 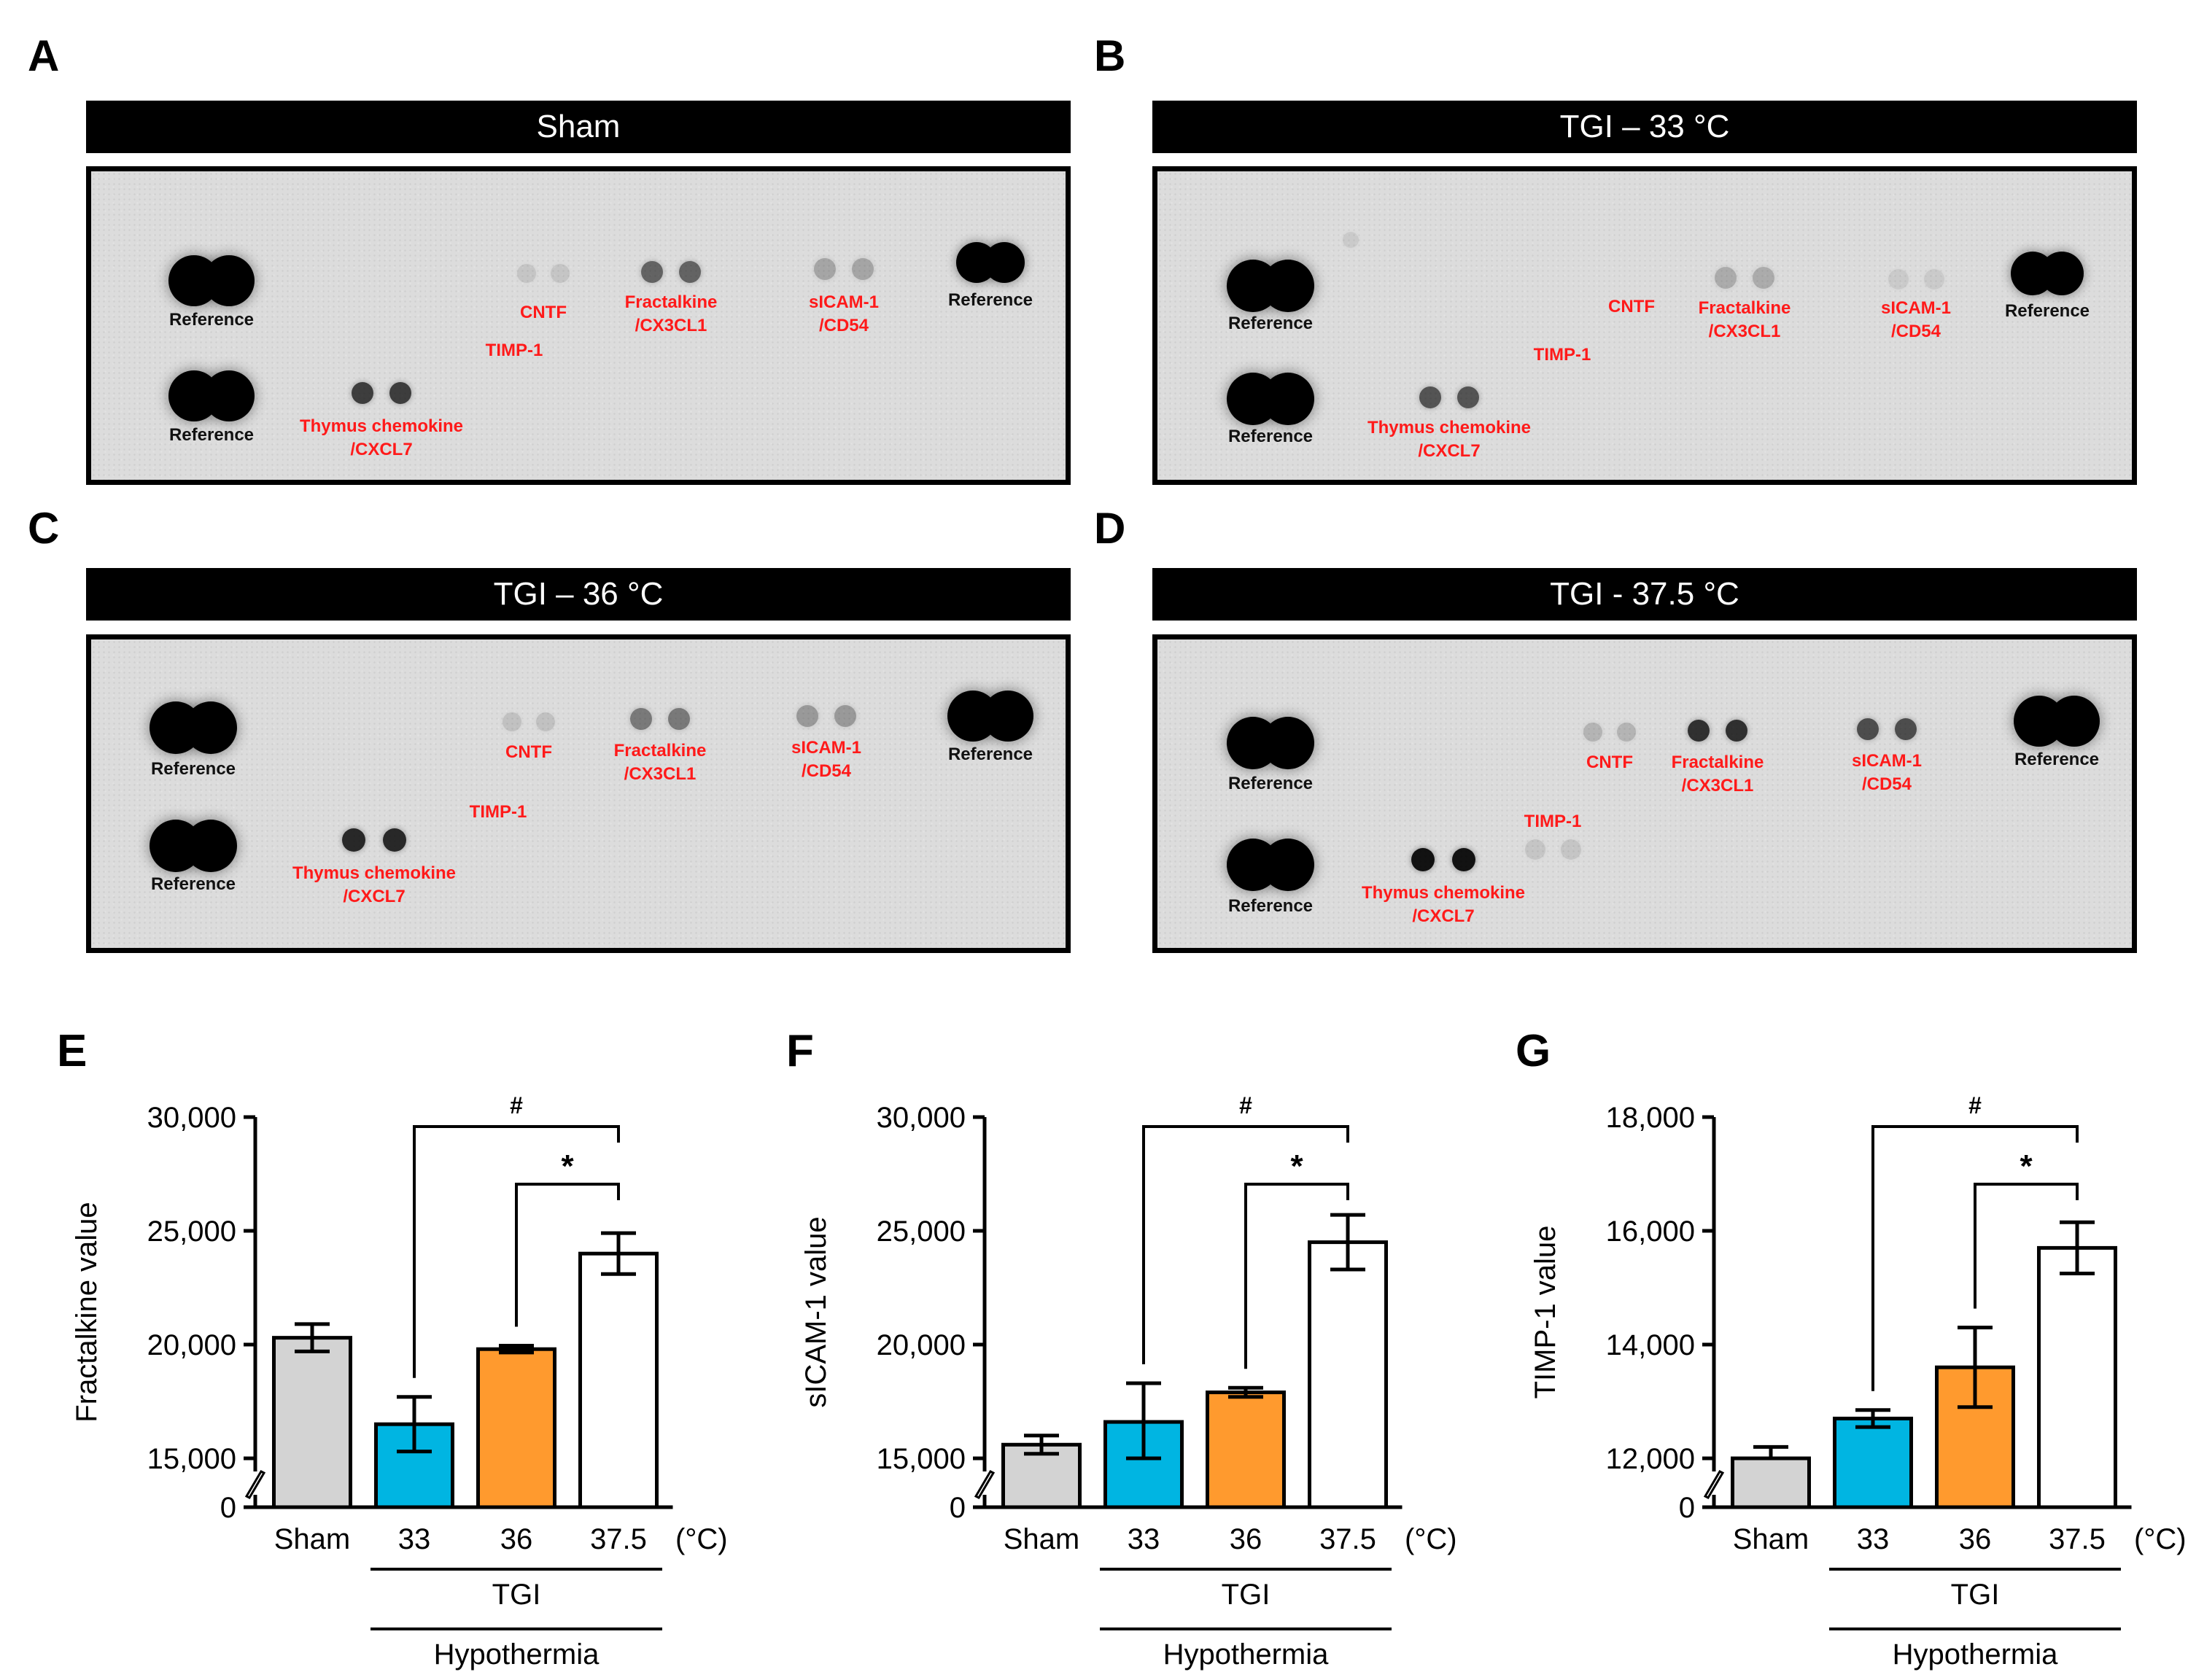 What do you see at coordinates (1246, 1595) in the screenshot?
I see `group-label-sicam1: TGI` at bounding box center [1246, 1595].